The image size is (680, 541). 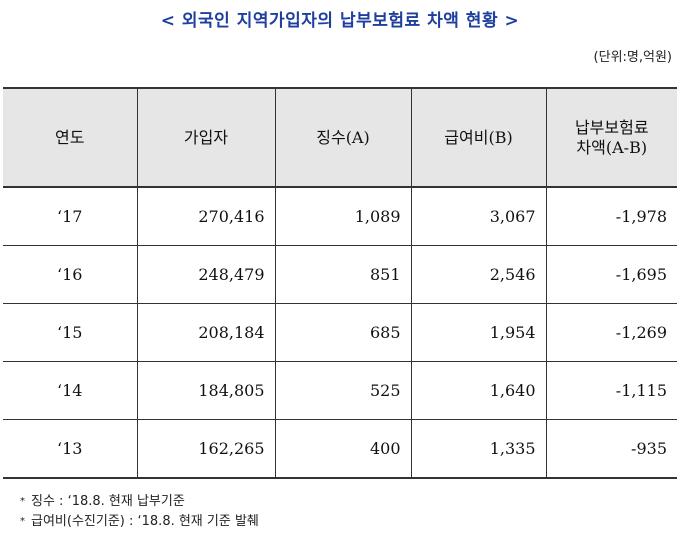 What do you see at coordinates (206, 137) in the screenshot?
I see `header-subscribers: 가입자` at bounding box center [206, 137].